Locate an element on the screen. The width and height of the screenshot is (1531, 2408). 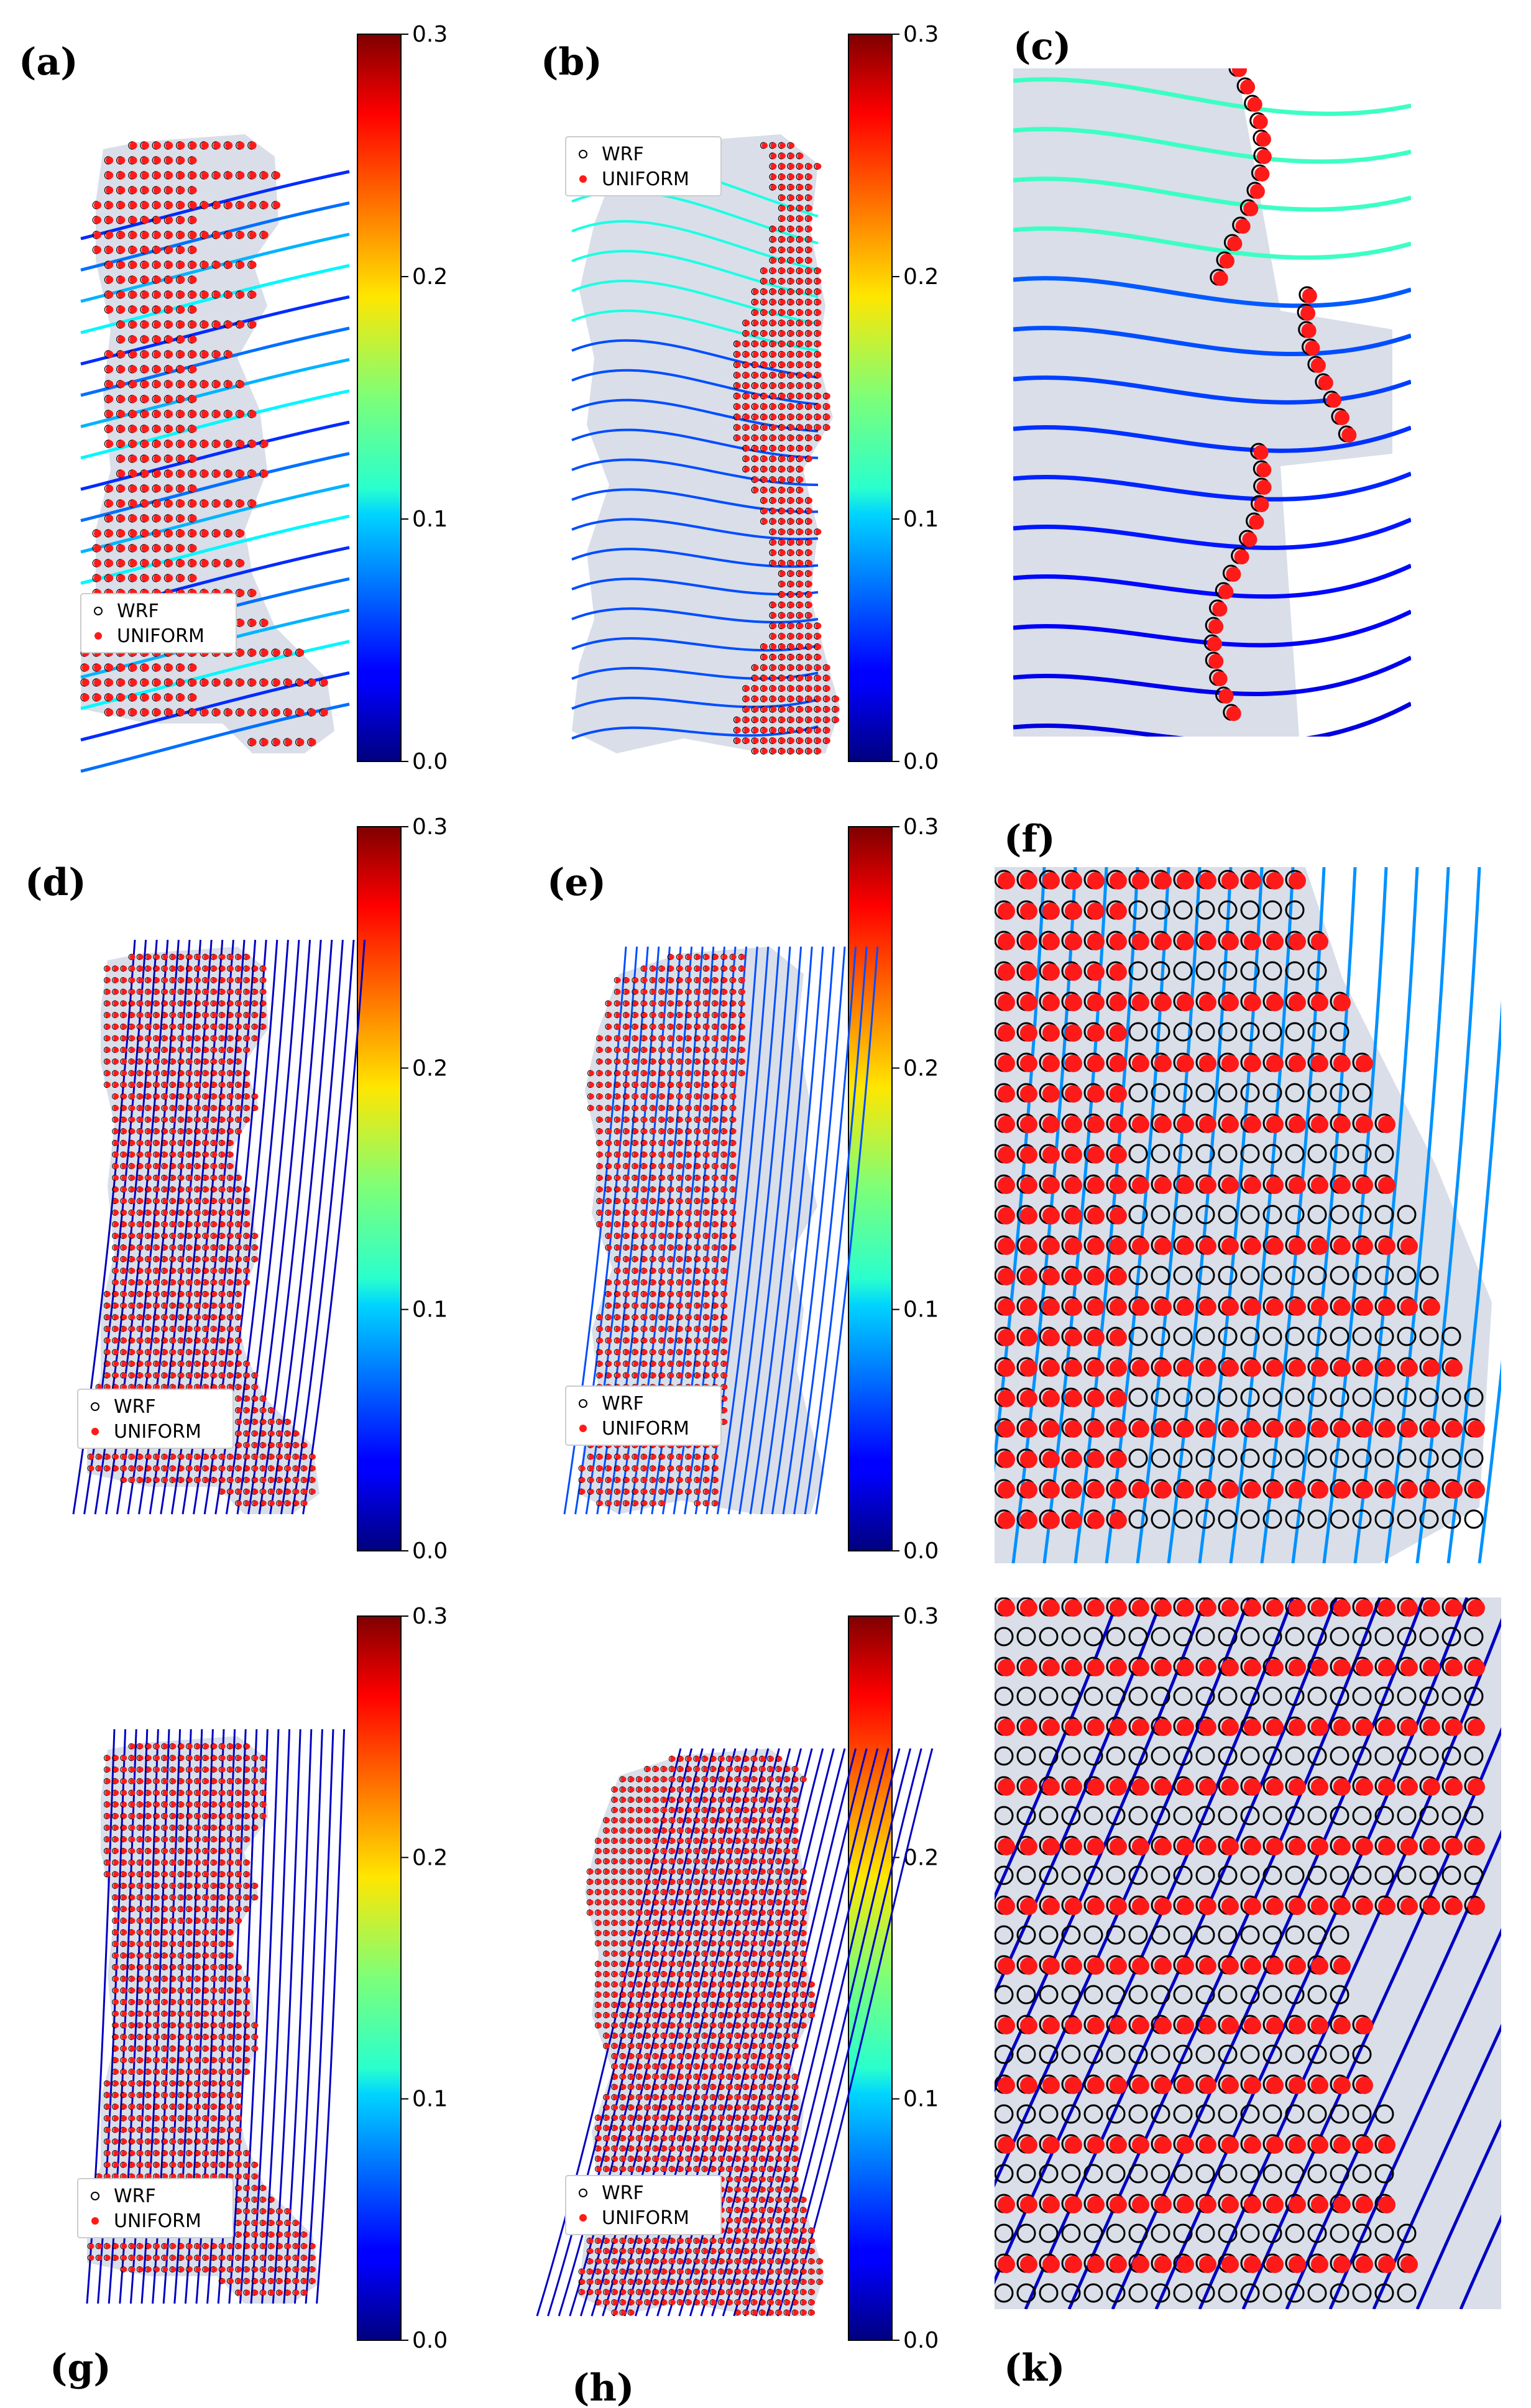
legend-wrf-label: WRF is located at coordinates (135, 1407).